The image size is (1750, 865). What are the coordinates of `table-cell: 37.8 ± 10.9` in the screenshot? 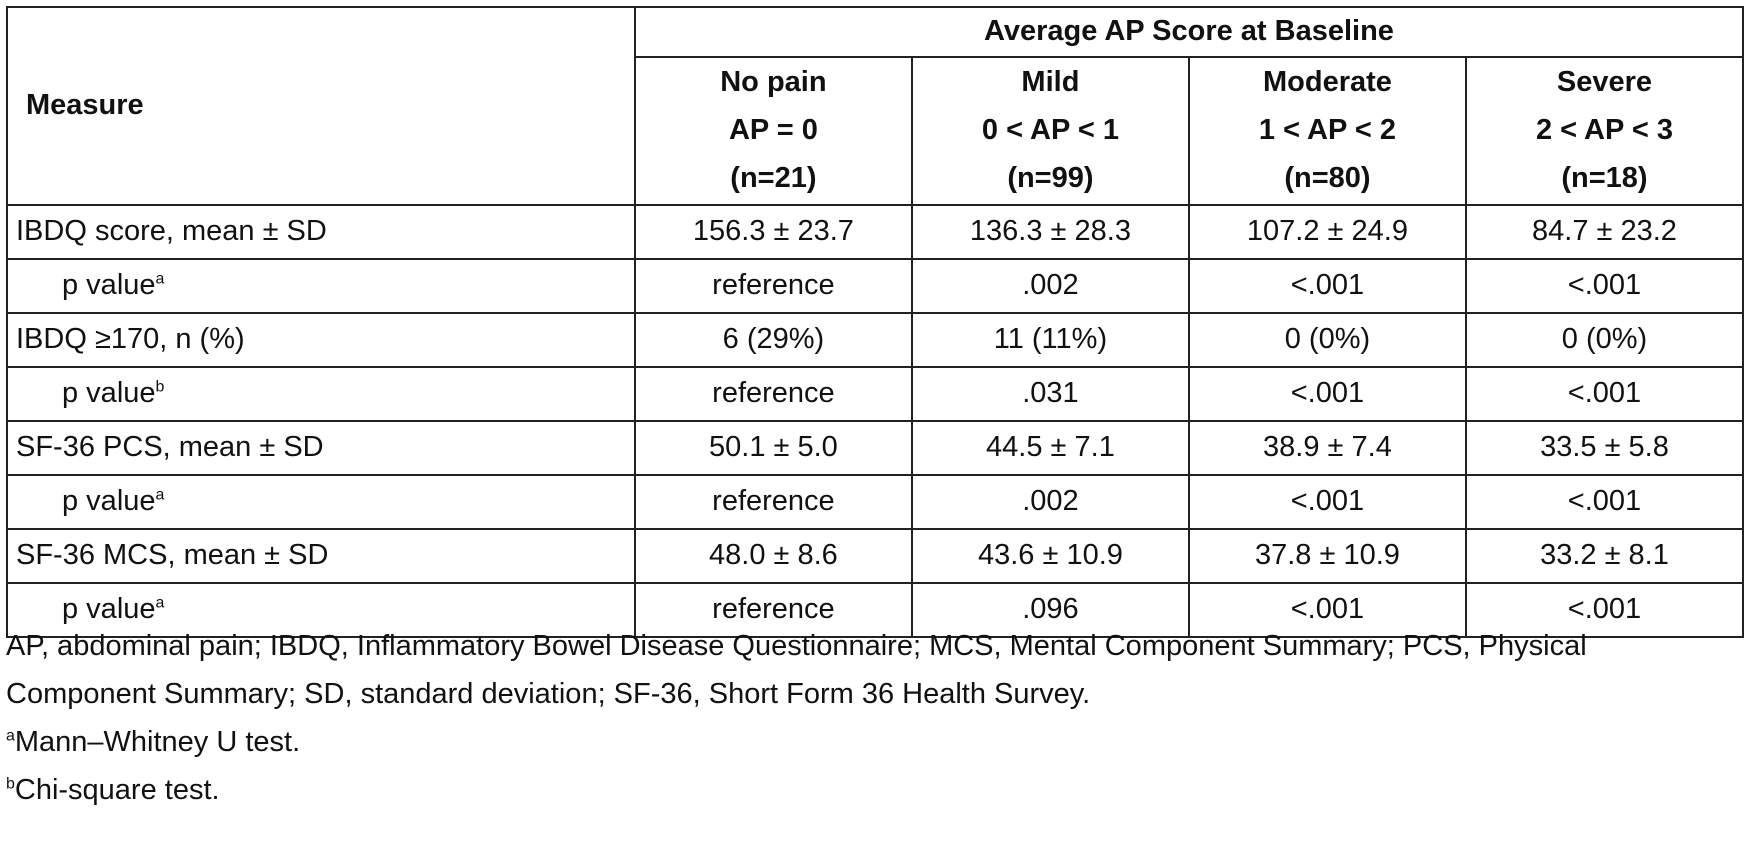 It's located at (1327, 556).